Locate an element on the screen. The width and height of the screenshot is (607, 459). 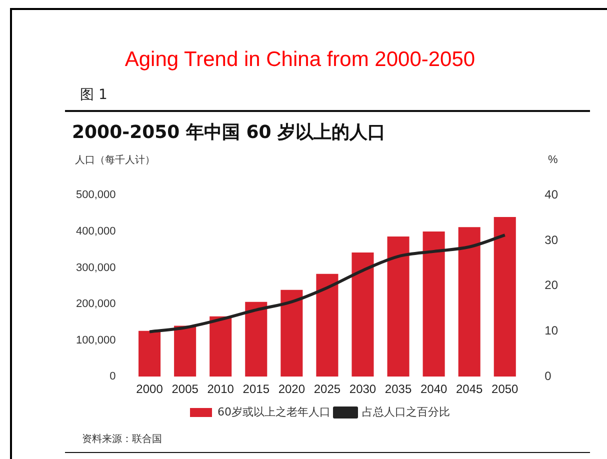
x-tick-label: 2030 is located at coordinates (362, 389).